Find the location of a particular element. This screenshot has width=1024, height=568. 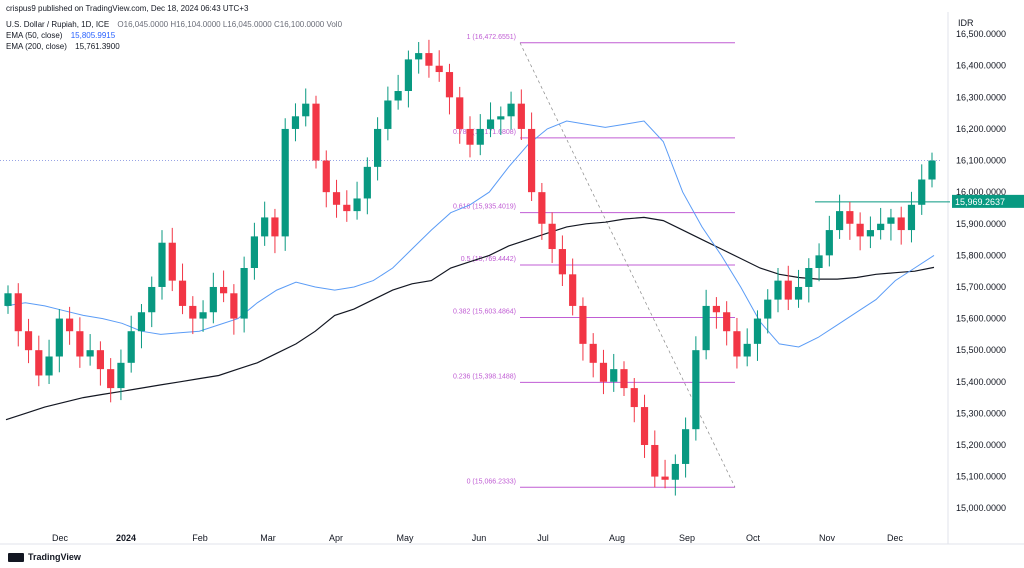

y-tick-label: 15,100.0000 is located at coordinates (981, 477).